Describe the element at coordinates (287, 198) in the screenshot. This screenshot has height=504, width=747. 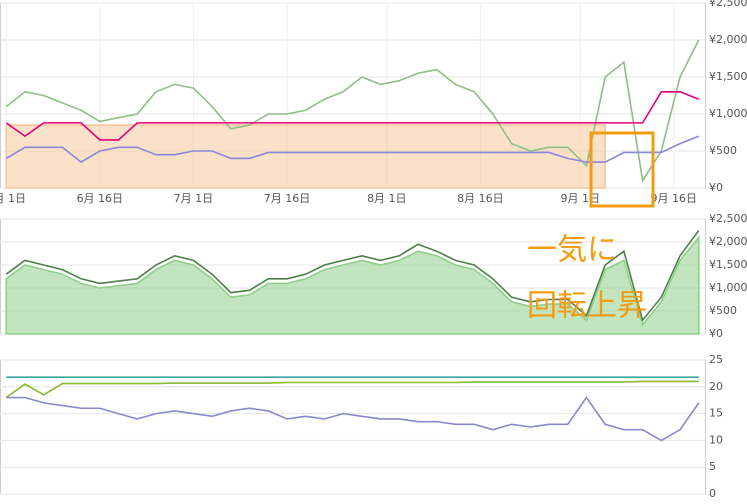
I see `x-tick-label: 7月 16日` at that location.